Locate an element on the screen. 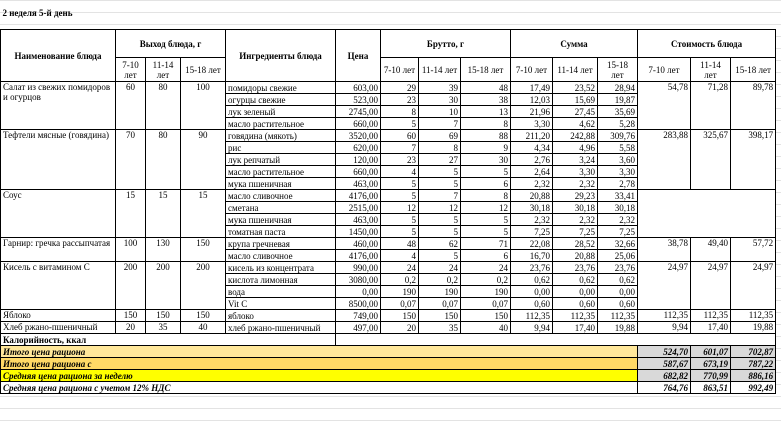 This screenshot has width=781, height=421. ingredient-brutto: 190 is located at coordinates (485, 291).